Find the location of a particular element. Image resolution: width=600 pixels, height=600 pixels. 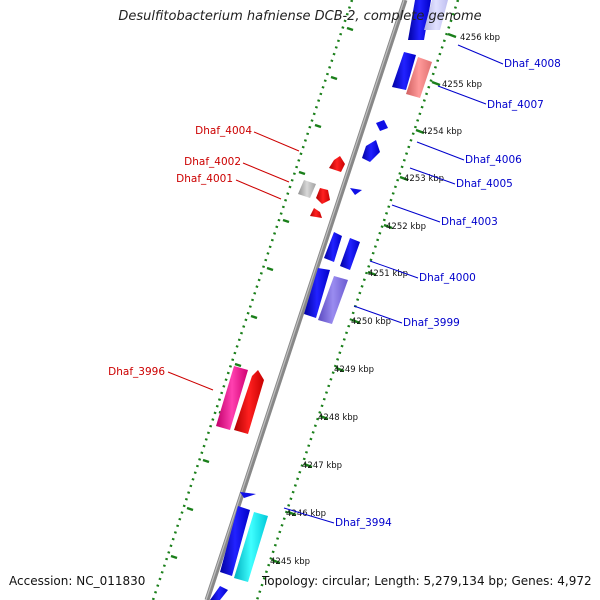

gene-label: Dhaf_3999 is located at coordinates (431, 323).